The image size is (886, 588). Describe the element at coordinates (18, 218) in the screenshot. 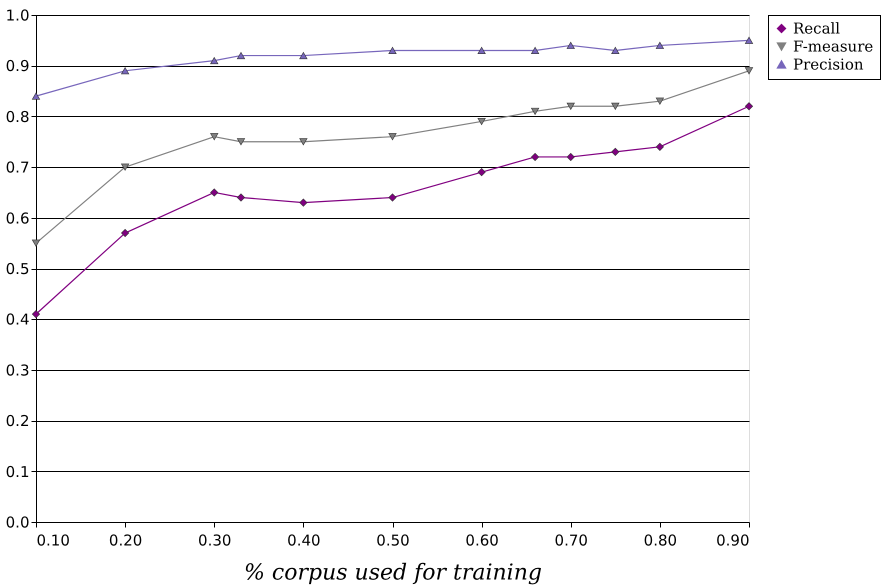

I see `y-tick-label: 0.6` at that location.